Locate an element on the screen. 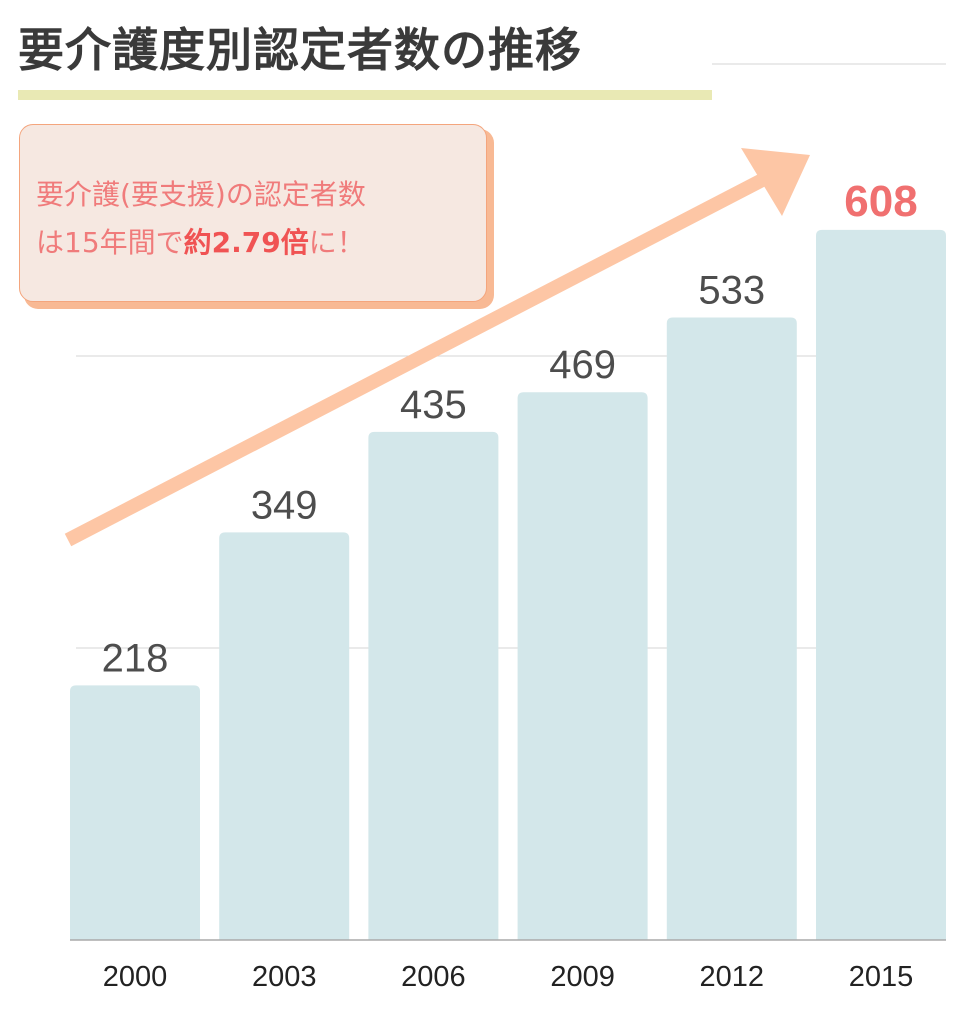 The image size is (977, 1024). data-label: 218 is located at coordinates (135, 658).